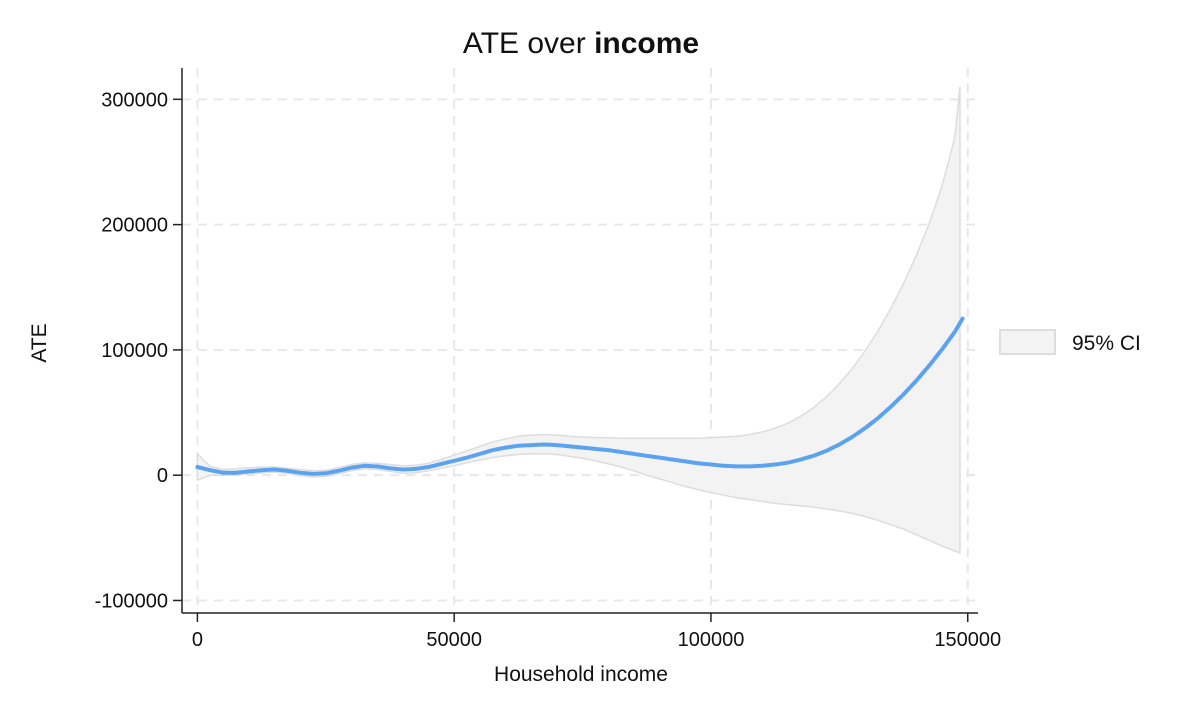 The image size is (1200, 720). I want to click on estimate-line, so click(580, 396).